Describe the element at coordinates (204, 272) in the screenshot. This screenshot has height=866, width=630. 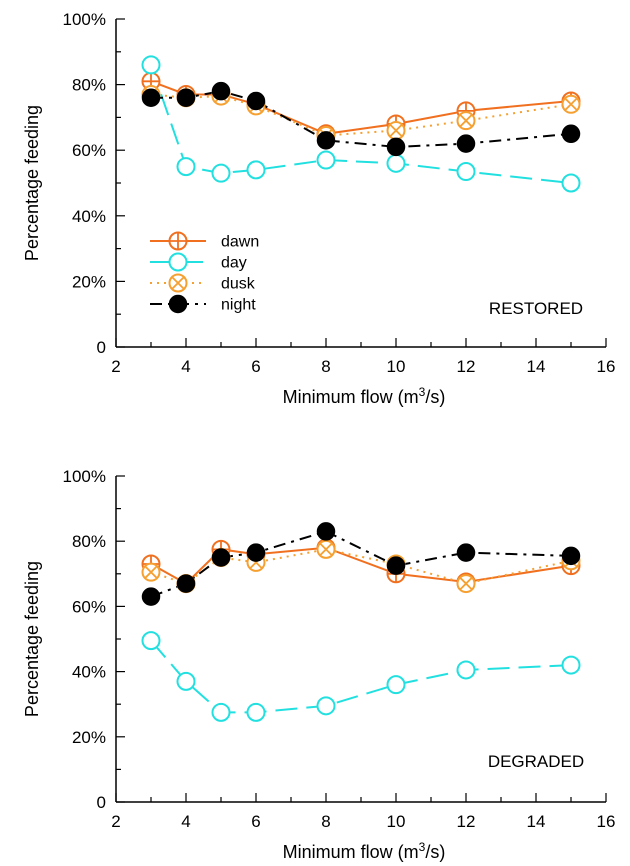
I see `legend: dawn day dusk night` at that location.